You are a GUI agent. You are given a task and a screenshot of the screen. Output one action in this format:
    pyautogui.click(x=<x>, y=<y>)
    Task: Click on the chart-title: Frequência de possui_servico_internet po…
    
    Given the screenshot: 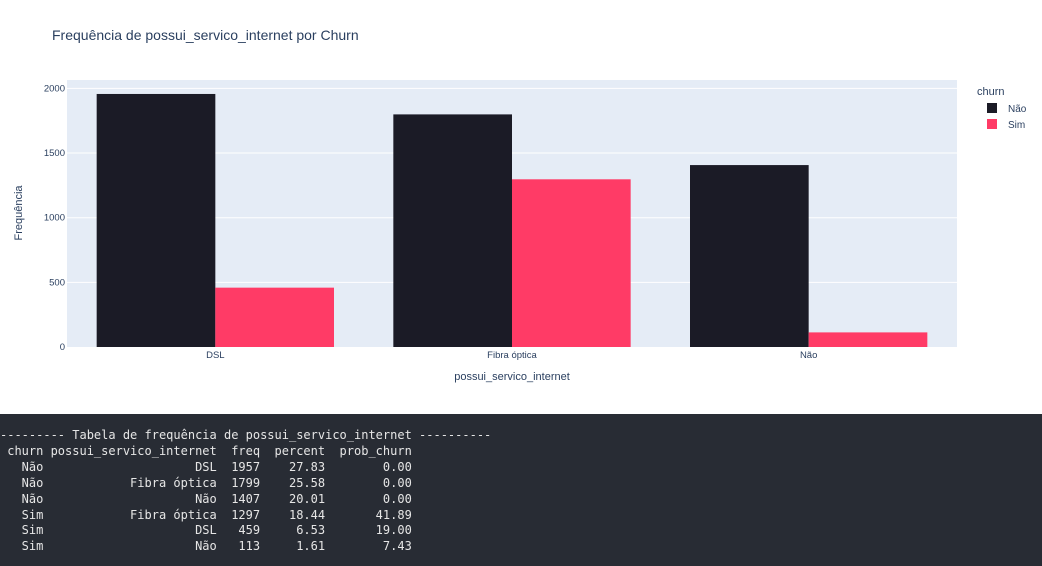 What is the action you would take?
    pyautogui.click(x=205, y=35)
    